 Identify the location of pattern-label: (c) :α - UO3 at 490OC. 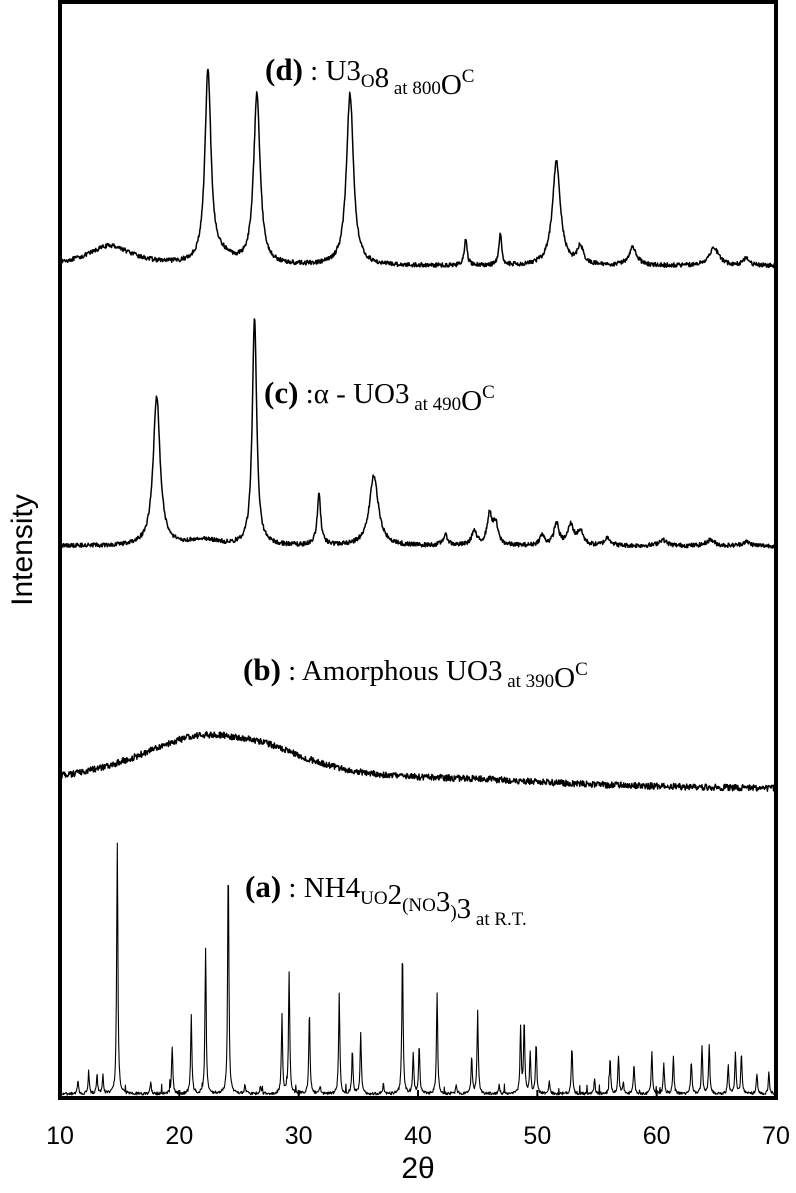
(379, 396).